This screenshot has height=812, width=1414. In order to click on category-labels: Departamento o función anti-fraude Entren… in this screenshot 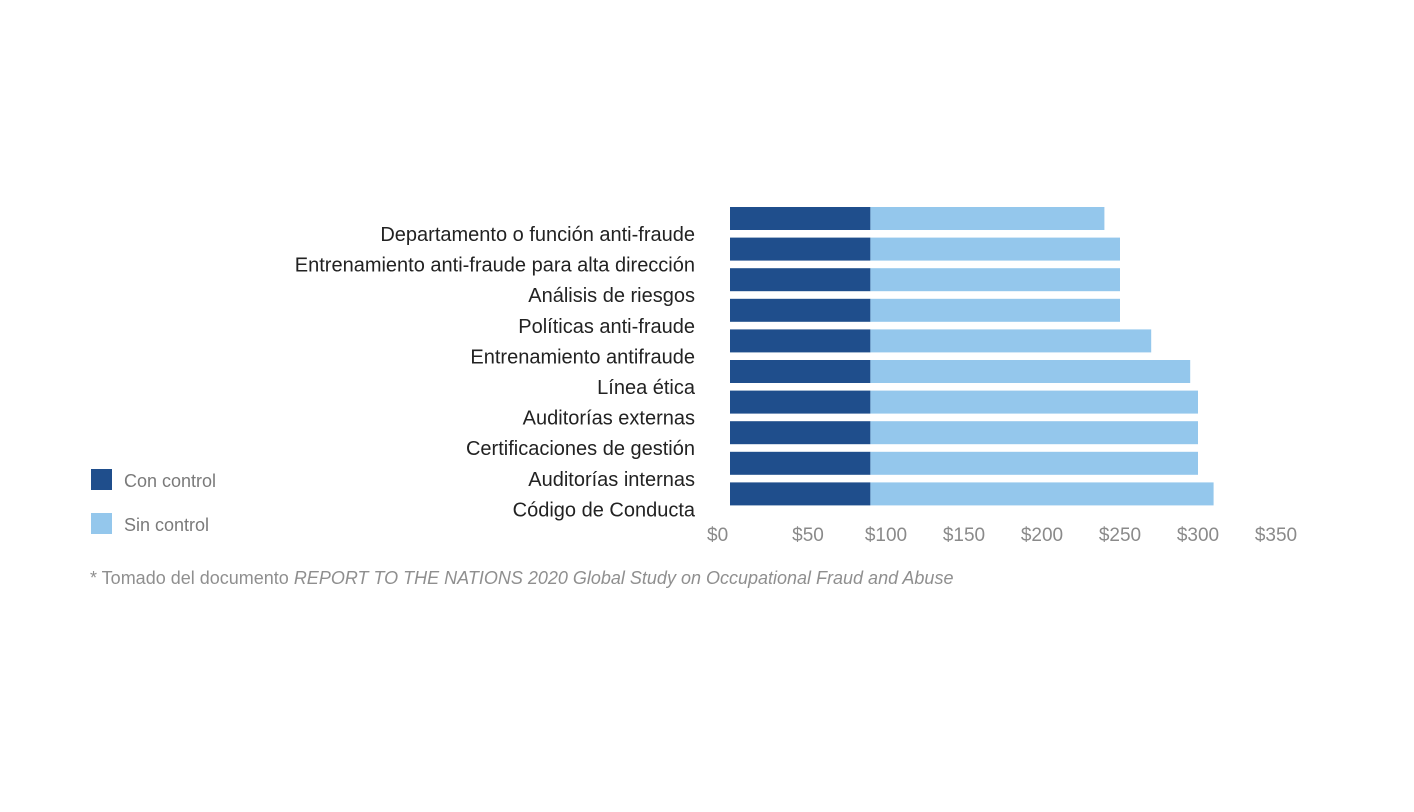, I will do `click(495, 372)`.